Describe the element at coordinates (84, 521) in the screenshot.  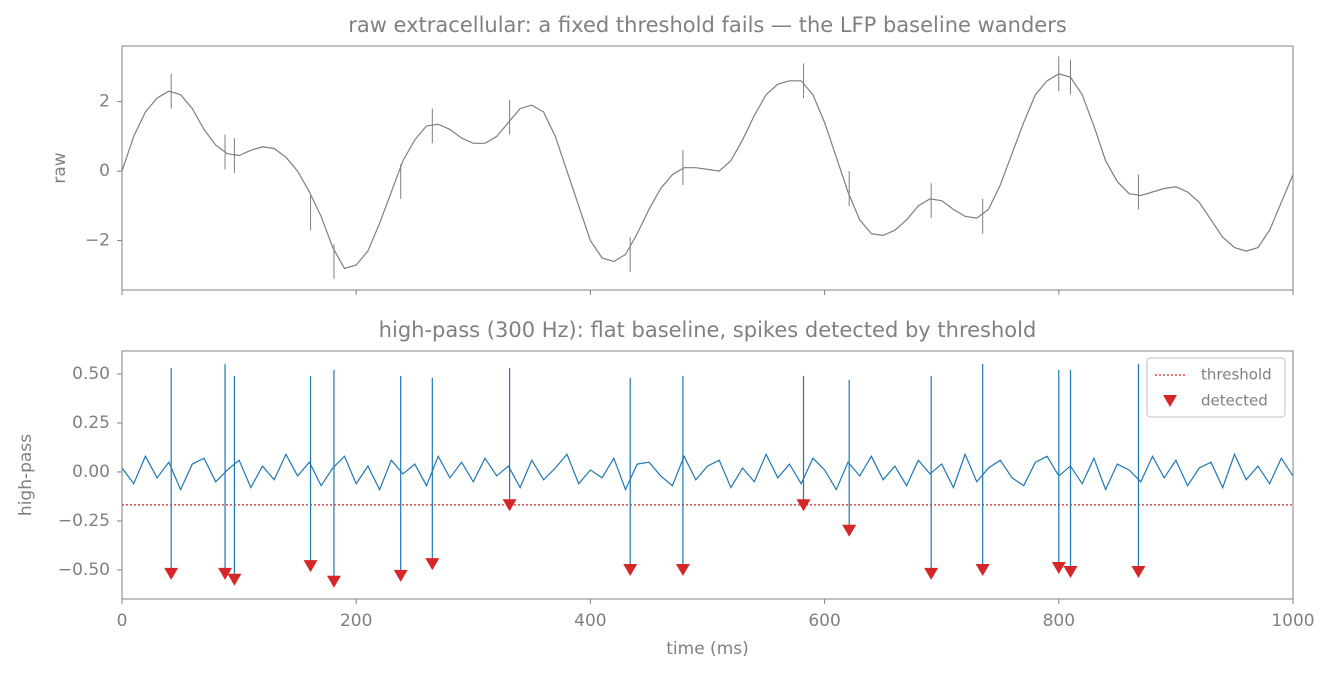
I see `y-tick-label: −0.25` at that location.